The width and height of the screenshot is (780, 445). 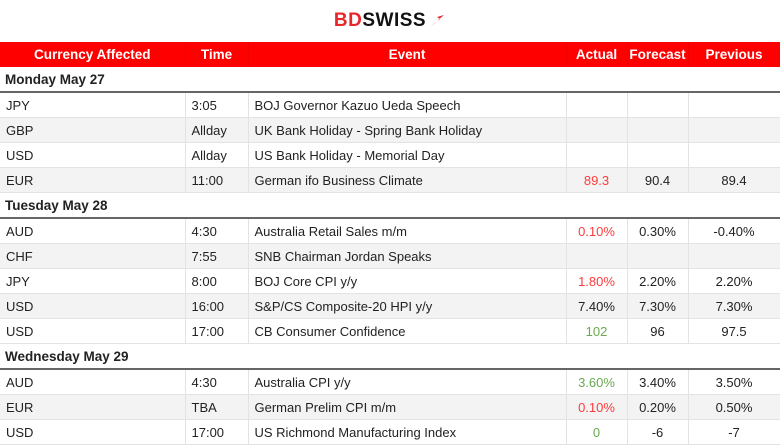 I want to click on column-header-currency: Currency Affected, so click(x=93, y=54).